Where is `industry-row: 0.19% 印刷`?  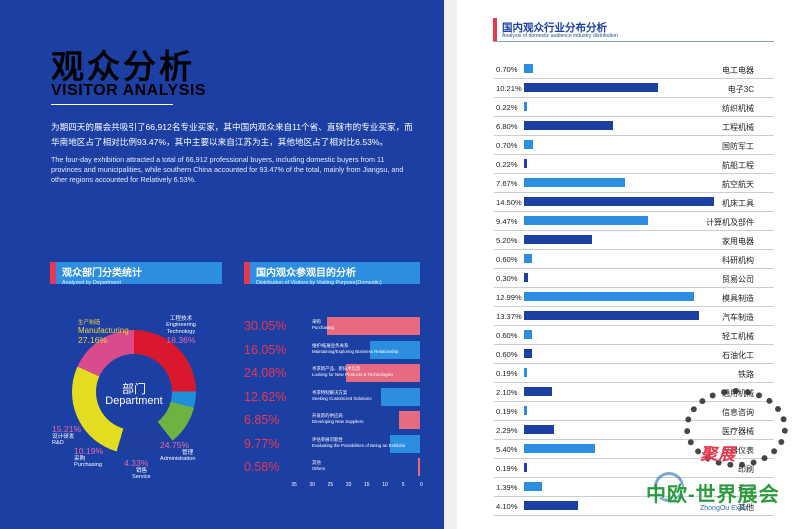 industry-row: 0.19% 印刷 is located at coordinates (634, 468).